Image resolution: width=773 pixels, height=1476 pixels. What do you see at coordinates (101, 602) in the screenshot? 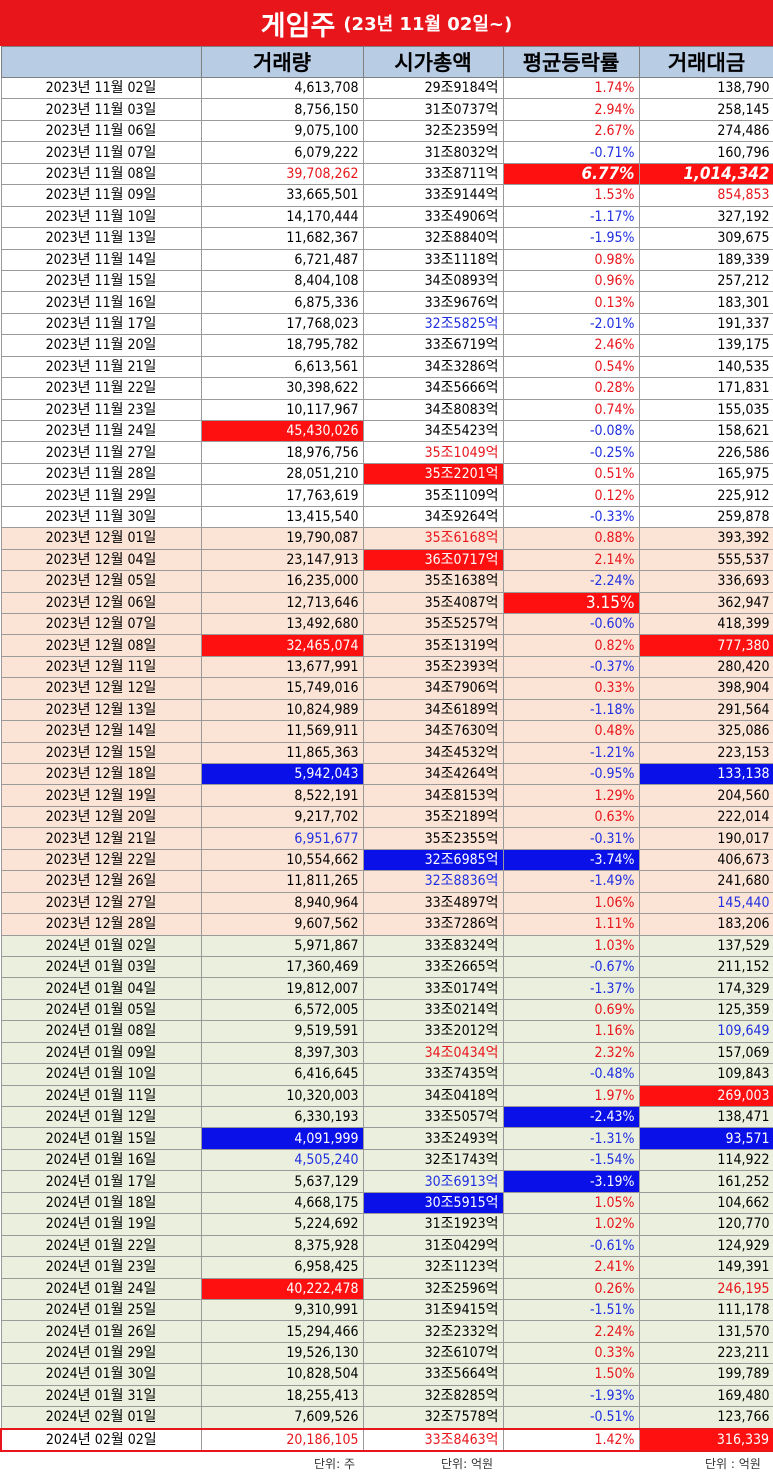
I see `cell-date: 2023년 12월 06일` at bounding box center [101, 602].